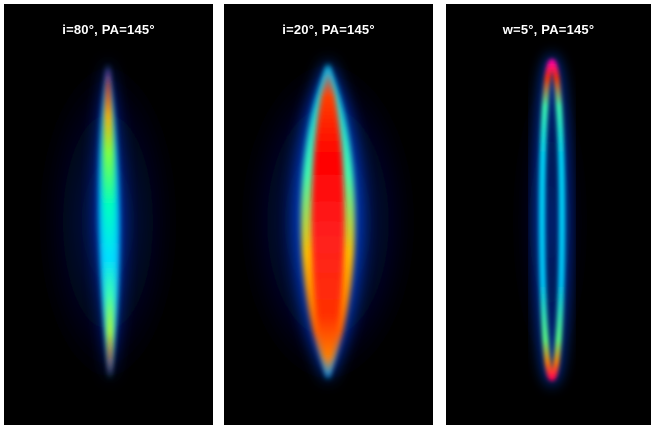 The width and height of the screenshot is (655, 429). I want to click on panel-title: w=5°, PA=145°, so click(548, 29).